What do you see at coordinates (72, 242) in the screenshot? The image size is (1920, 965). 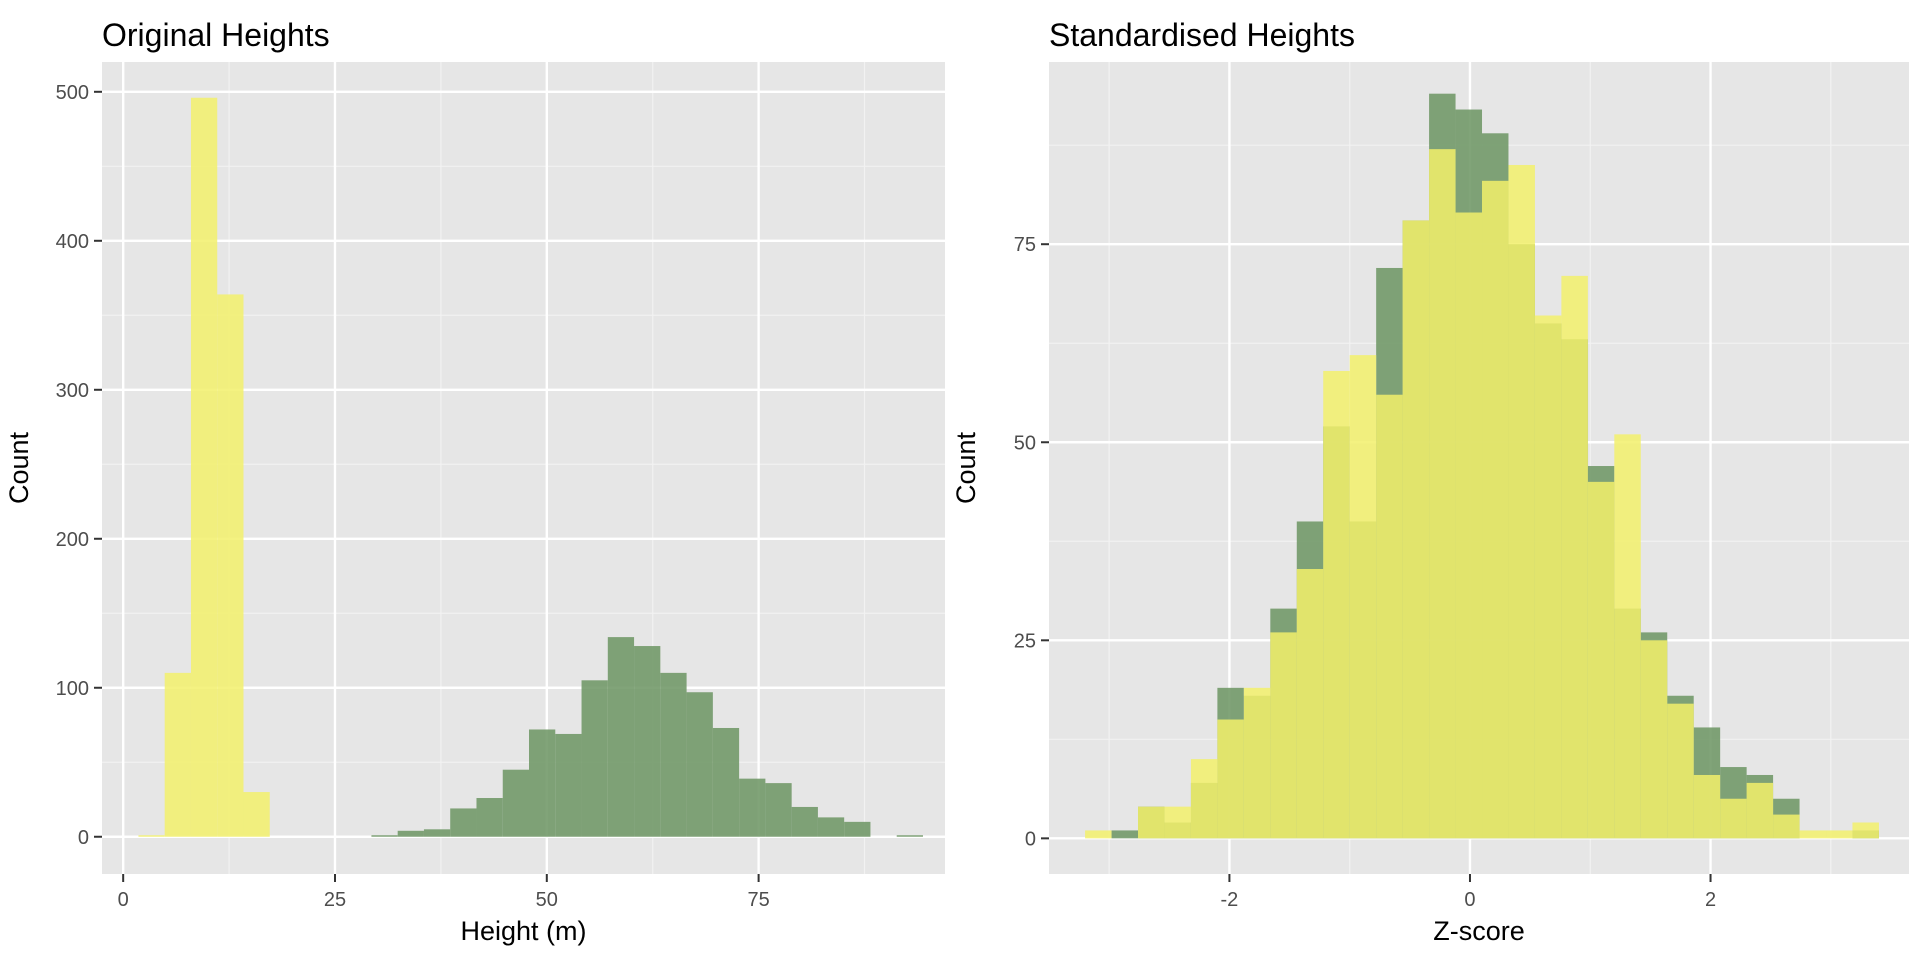 I see `y-tick-label: 400` at bounding box center [72, 242].